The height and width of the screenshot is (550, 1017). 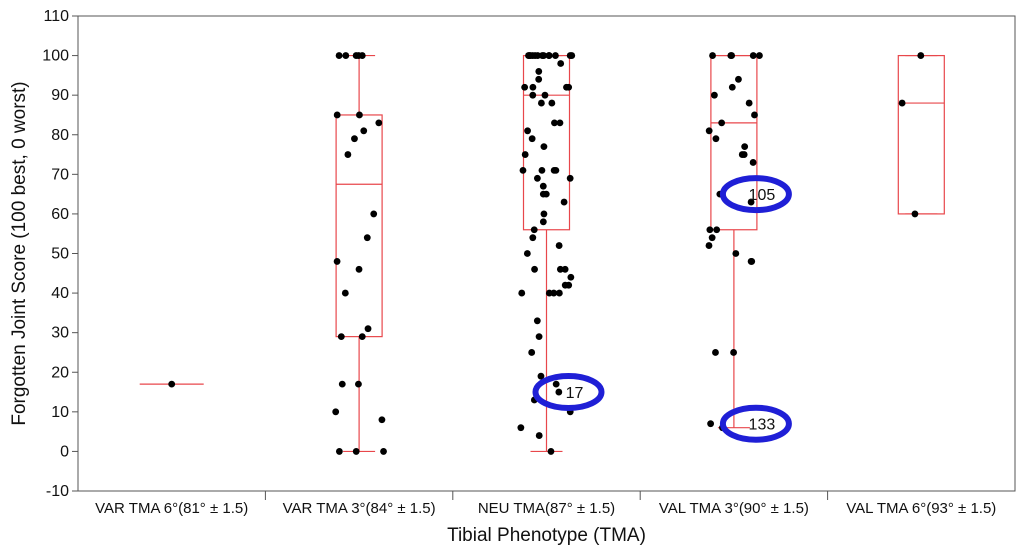 What do you see at coordinates (734, 508) in the screenshot?
I see `x-tick-label: VAL TMA 3°(90° ± 1.5)` at bounding box center [734, 508].